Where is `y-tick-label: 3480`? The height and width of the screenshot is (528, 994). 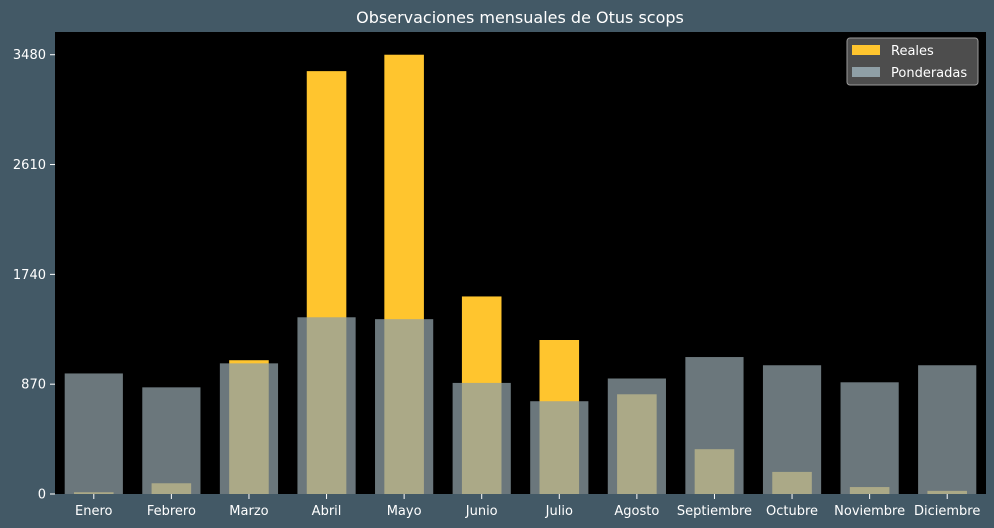 y-tick-label: 3480 is located at coordinates (29, 55).